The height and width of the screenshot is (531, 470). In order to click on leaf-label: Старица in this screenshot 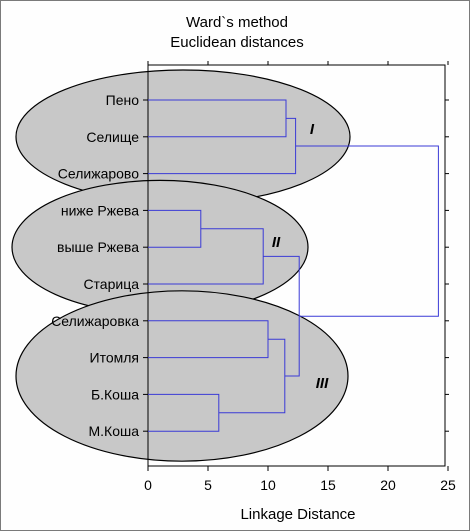, I will do `click(111, 284)`.